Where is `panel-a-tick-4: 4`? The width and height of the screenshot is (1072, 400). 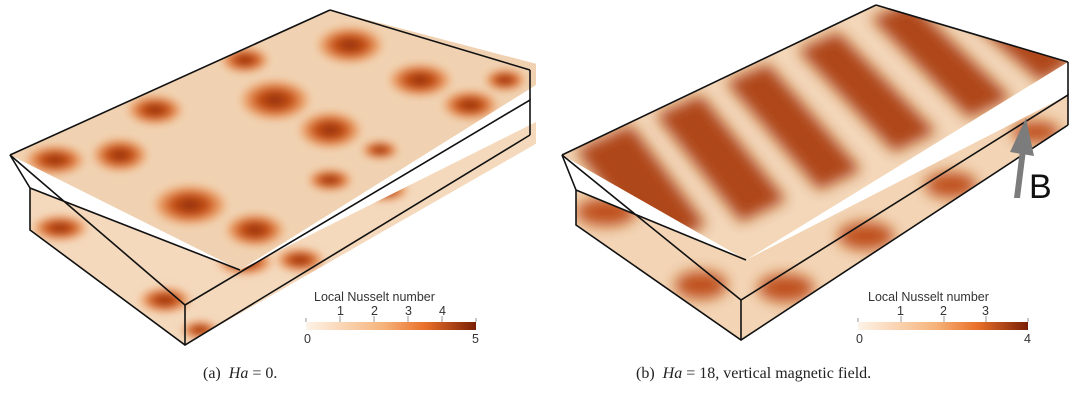 panel-a-tick-4: 4 is located at coordinates (442, 311).